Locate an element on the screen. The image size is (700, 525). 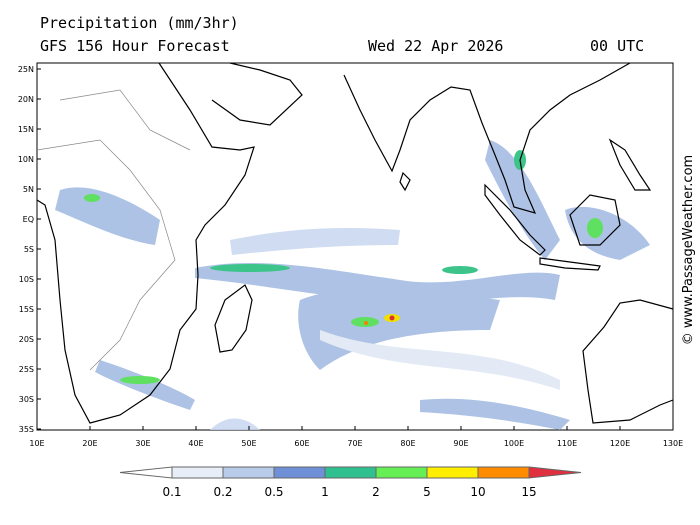
lat-label: 5N is located at coordinates (28, 189).